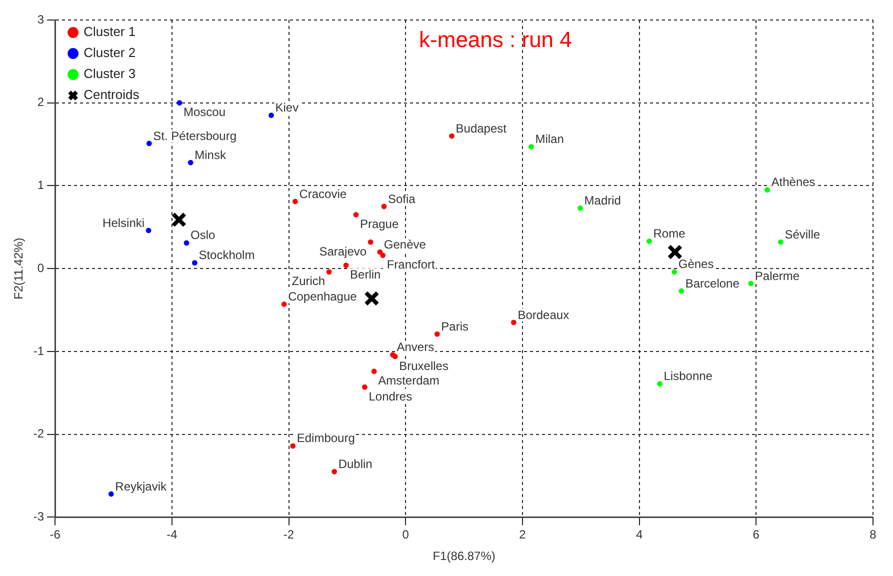 This screenshot has height=576, width=893. I want to click on annotation: Madrid, so click(602, 200).